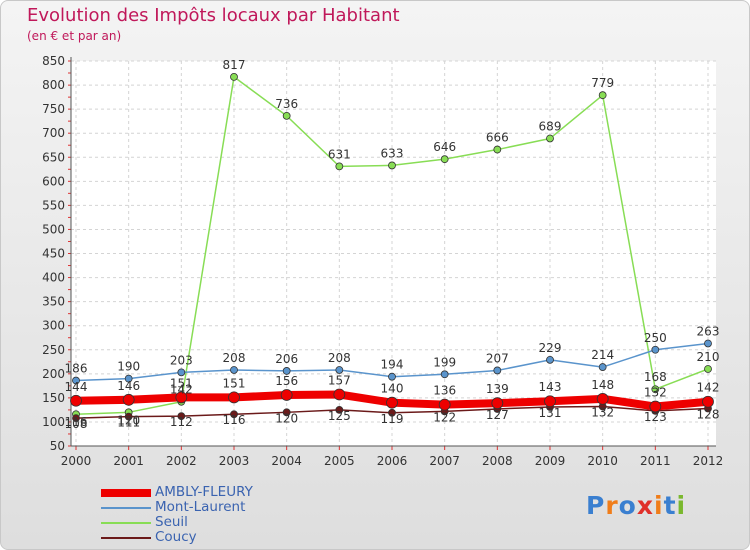 This screenshot has height=550, width=750. Describe the element at coordinates (339, 154) in the screenshot. I see `data-label-seuil: 631` at that location.